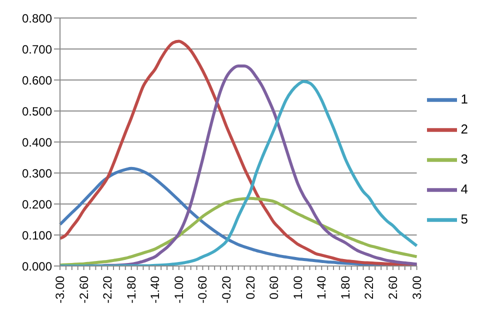  I want to click on x-tick-label: 2.60, so click(393, 288).